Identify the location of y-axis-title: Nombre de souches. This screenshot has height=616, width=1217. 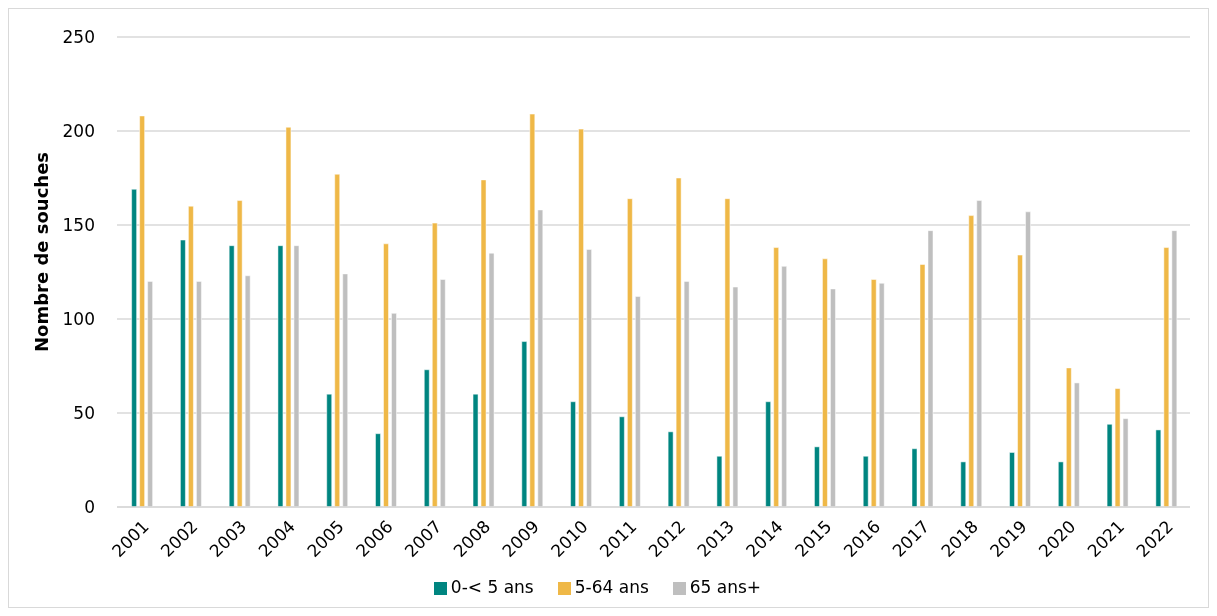
(42, 251).